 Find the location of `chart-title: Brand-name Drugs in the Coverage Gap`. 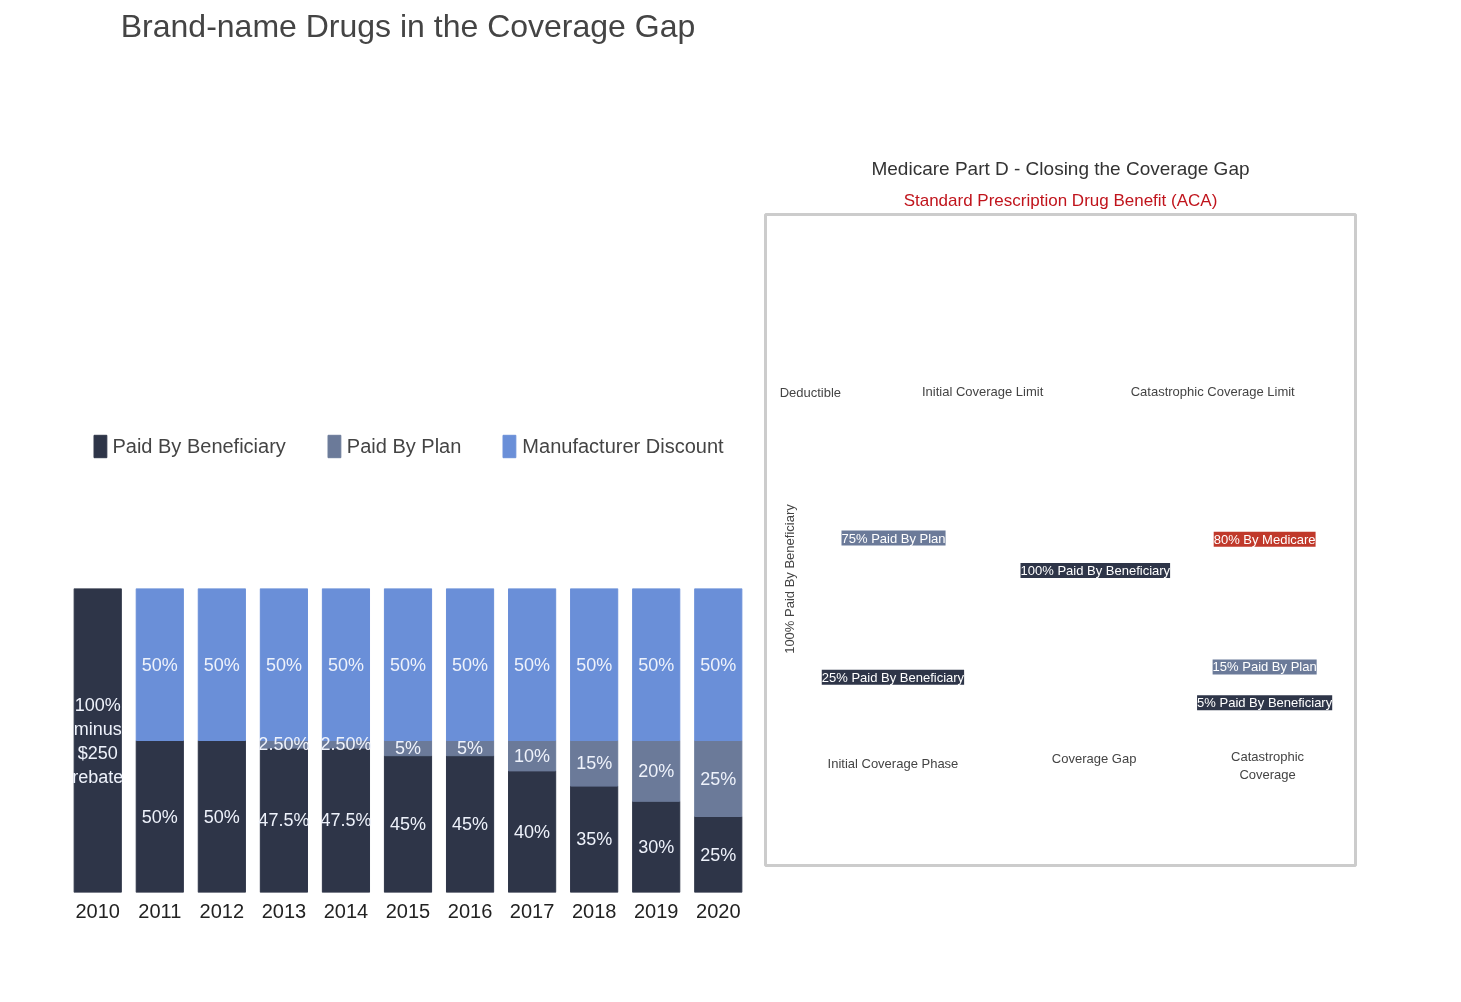

chart-title: Brand-name Drugs in the Coverage Gap is located at coordinates (408, 25).